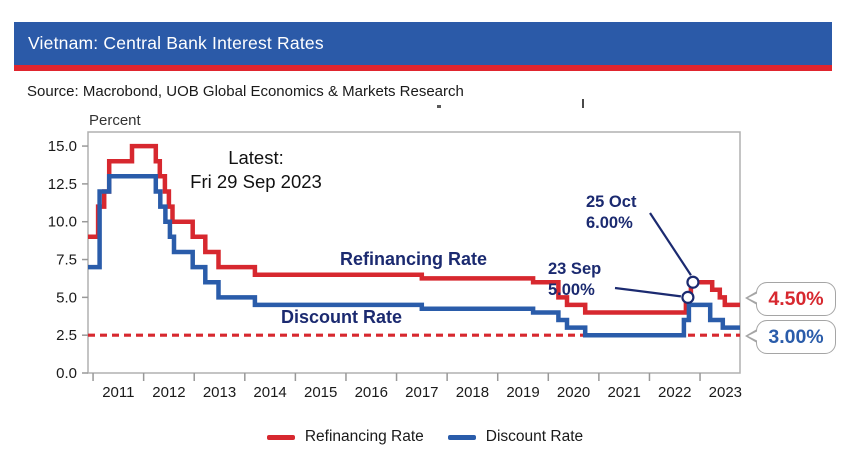 This screenshot has width=850, height=462. What do you see at coordinates (320, 392) in the screenshot?
I see `svg-text: 2015` at bounding box center [320, 392].